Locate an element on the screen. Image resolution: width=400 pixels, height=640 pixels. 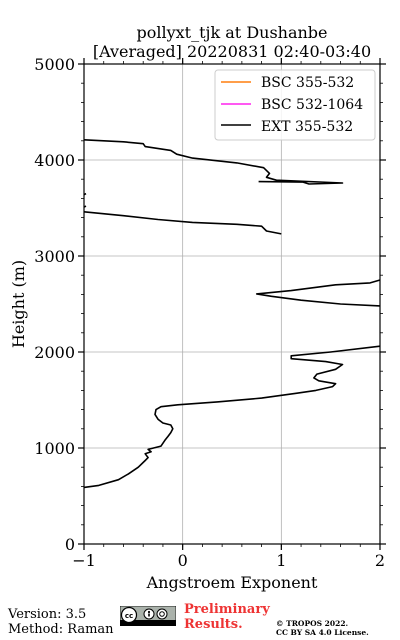
legend-label-bsc-355-532: BSC 355-532 is located at coordinates (307, 83).